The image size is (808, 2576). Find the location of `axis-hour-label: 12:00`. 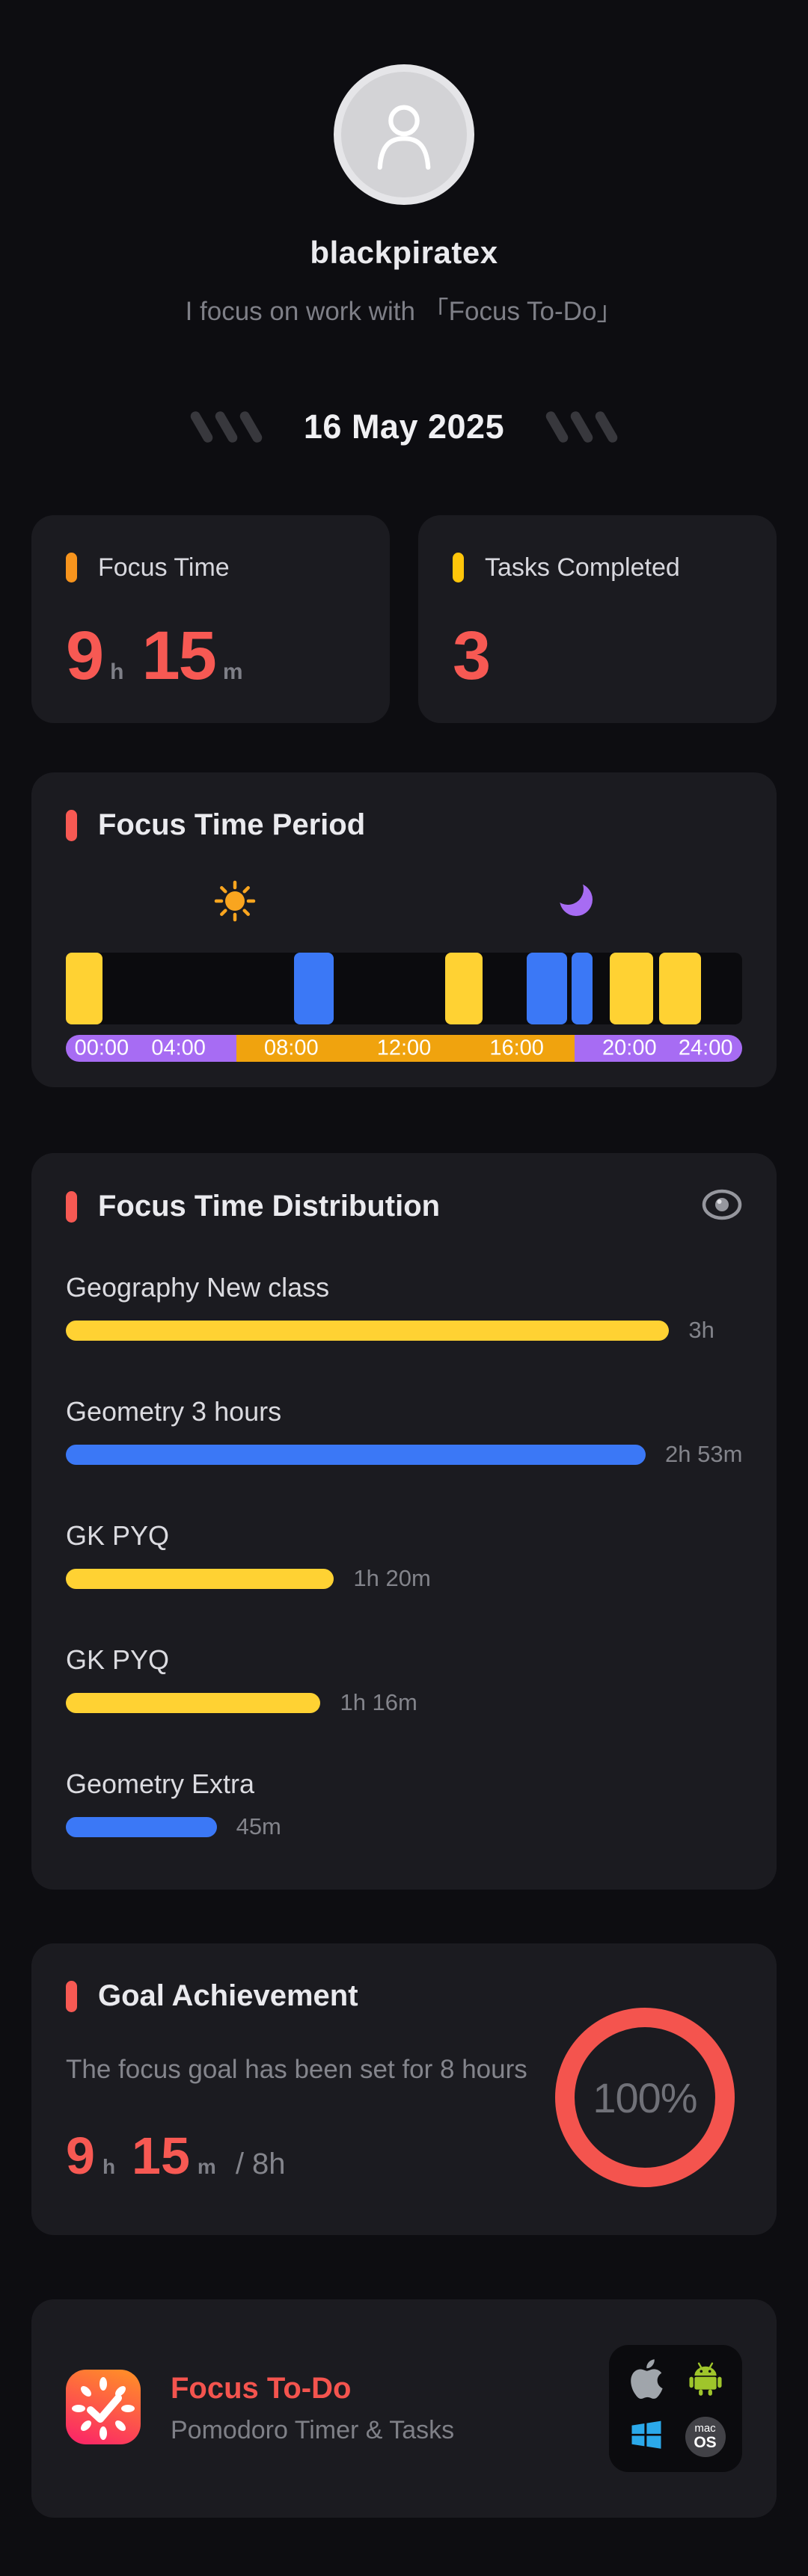

axis-hour-label: 12:00 is located at coordinates (404, 1048).